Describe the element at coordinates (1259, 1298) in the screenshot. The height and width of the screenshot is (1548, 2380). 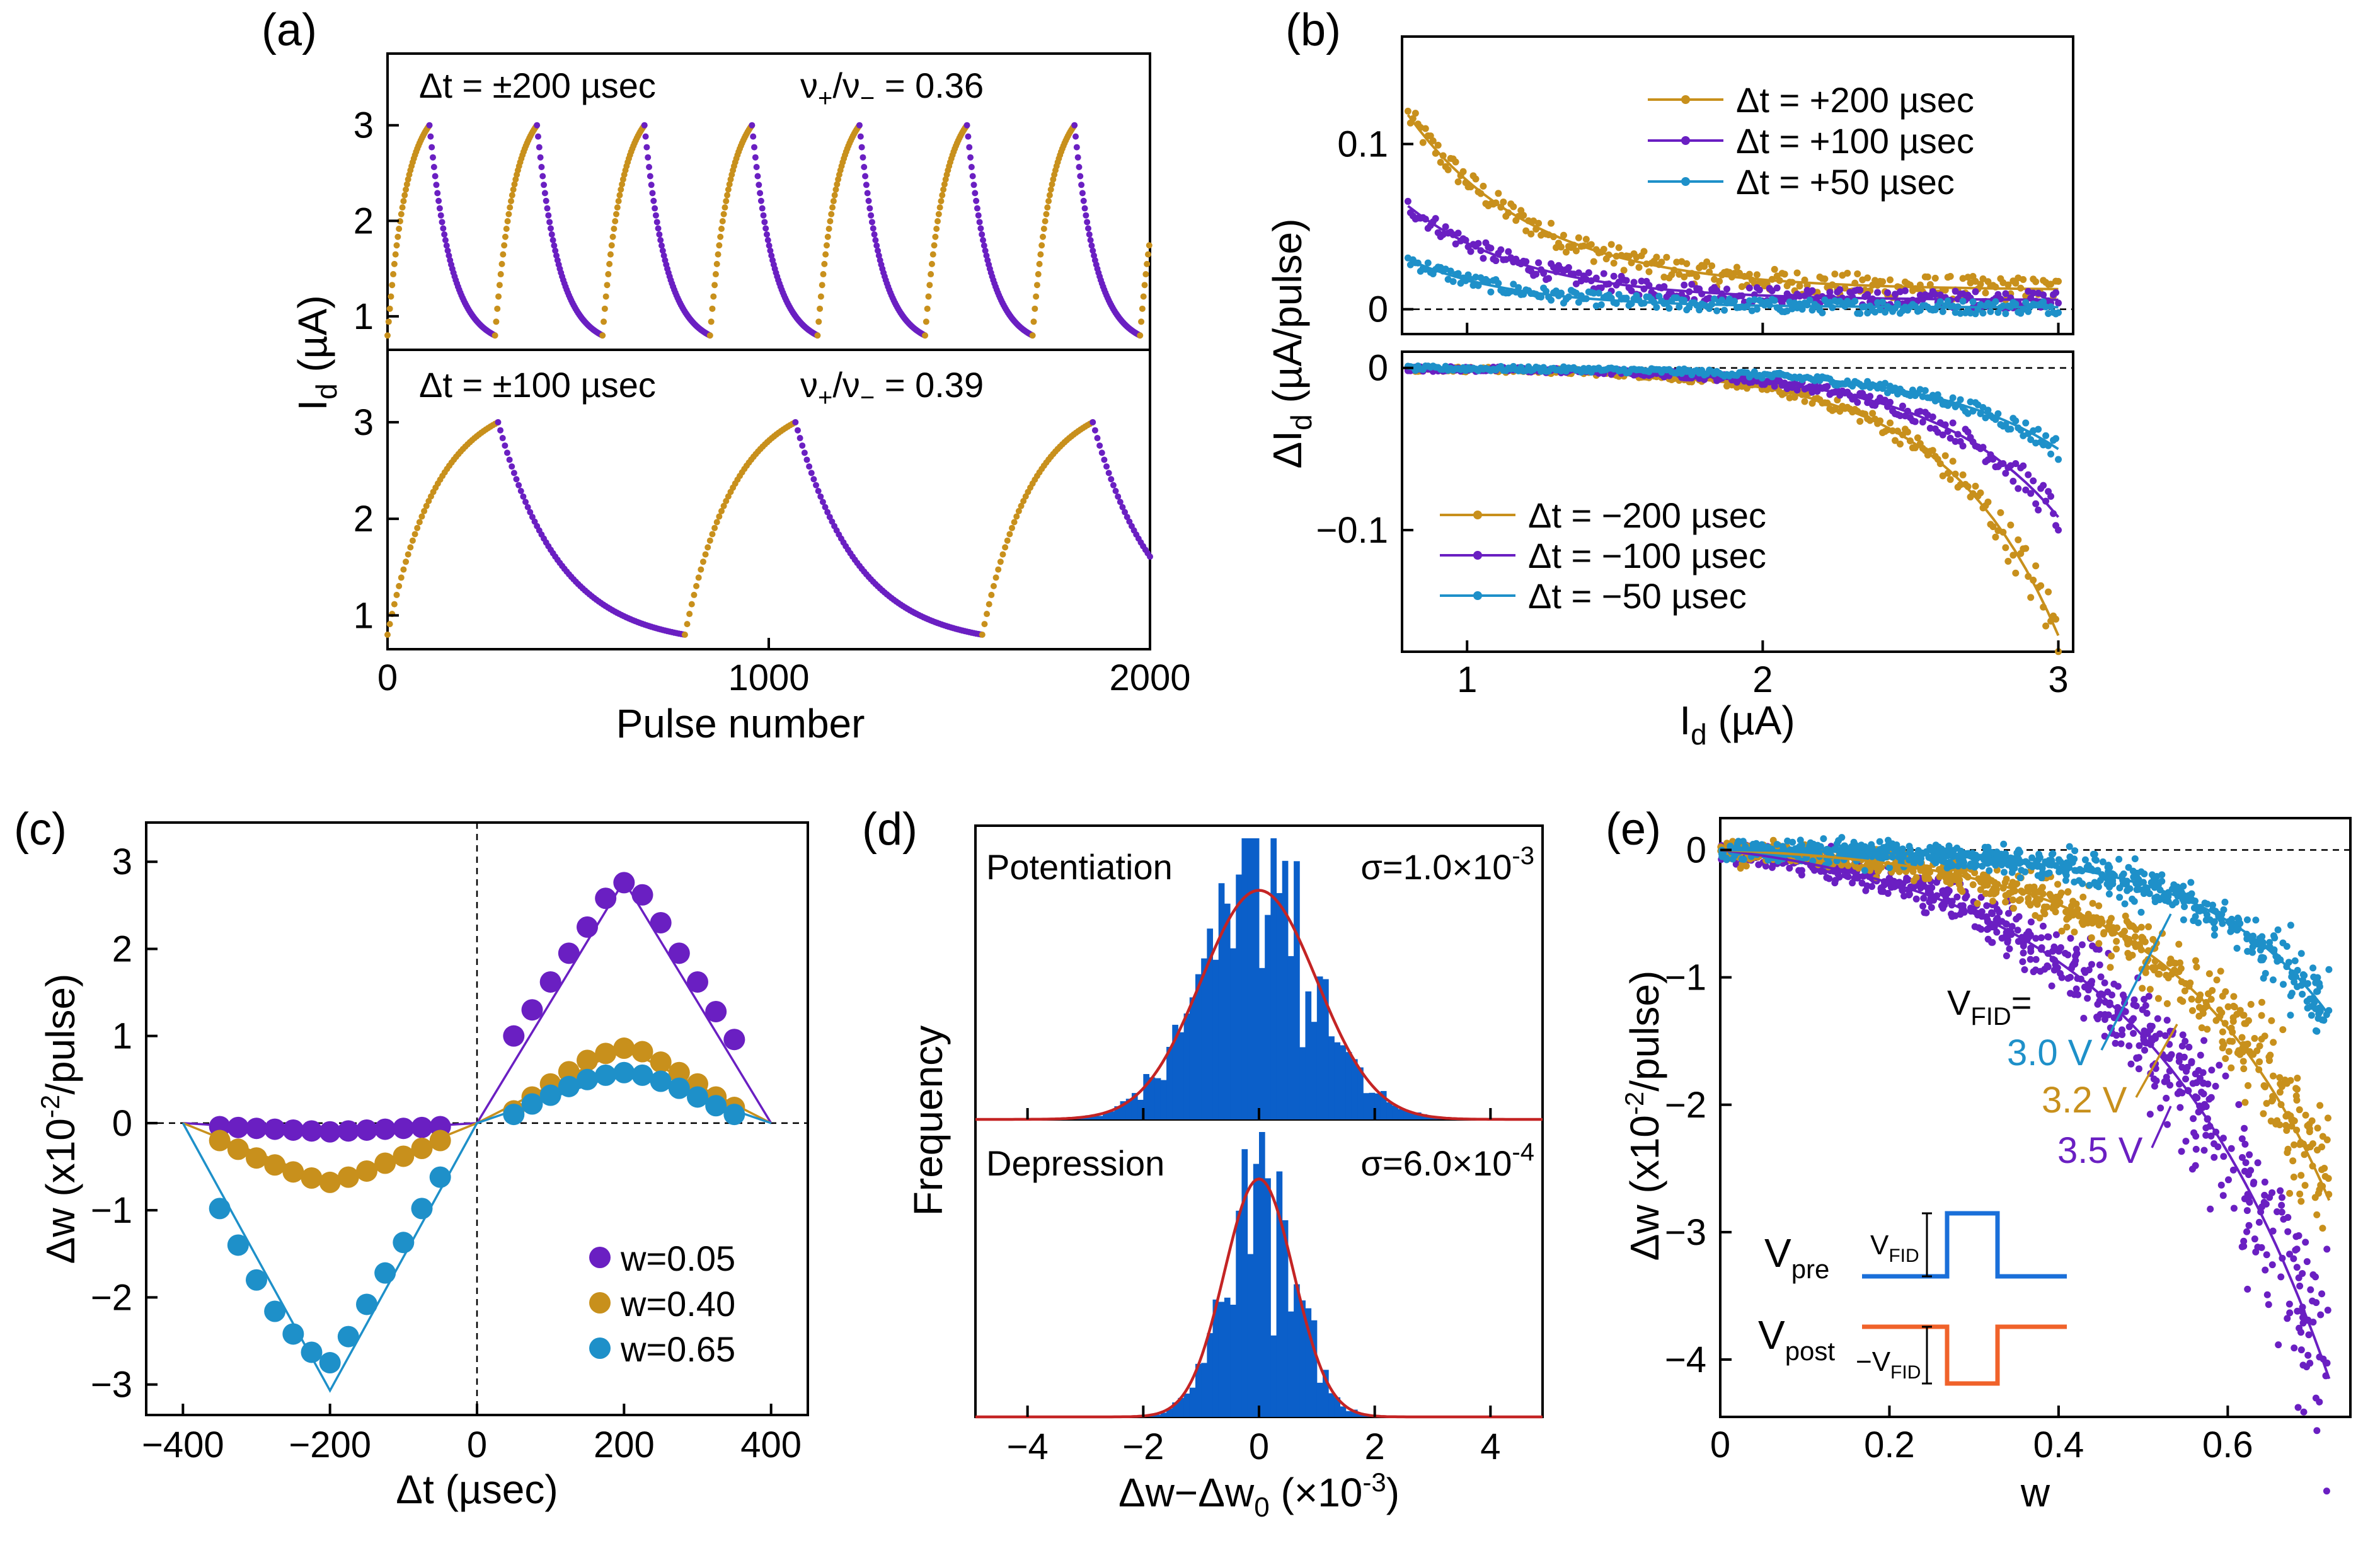
I see `panel-d-gaussian-fit` at that location.